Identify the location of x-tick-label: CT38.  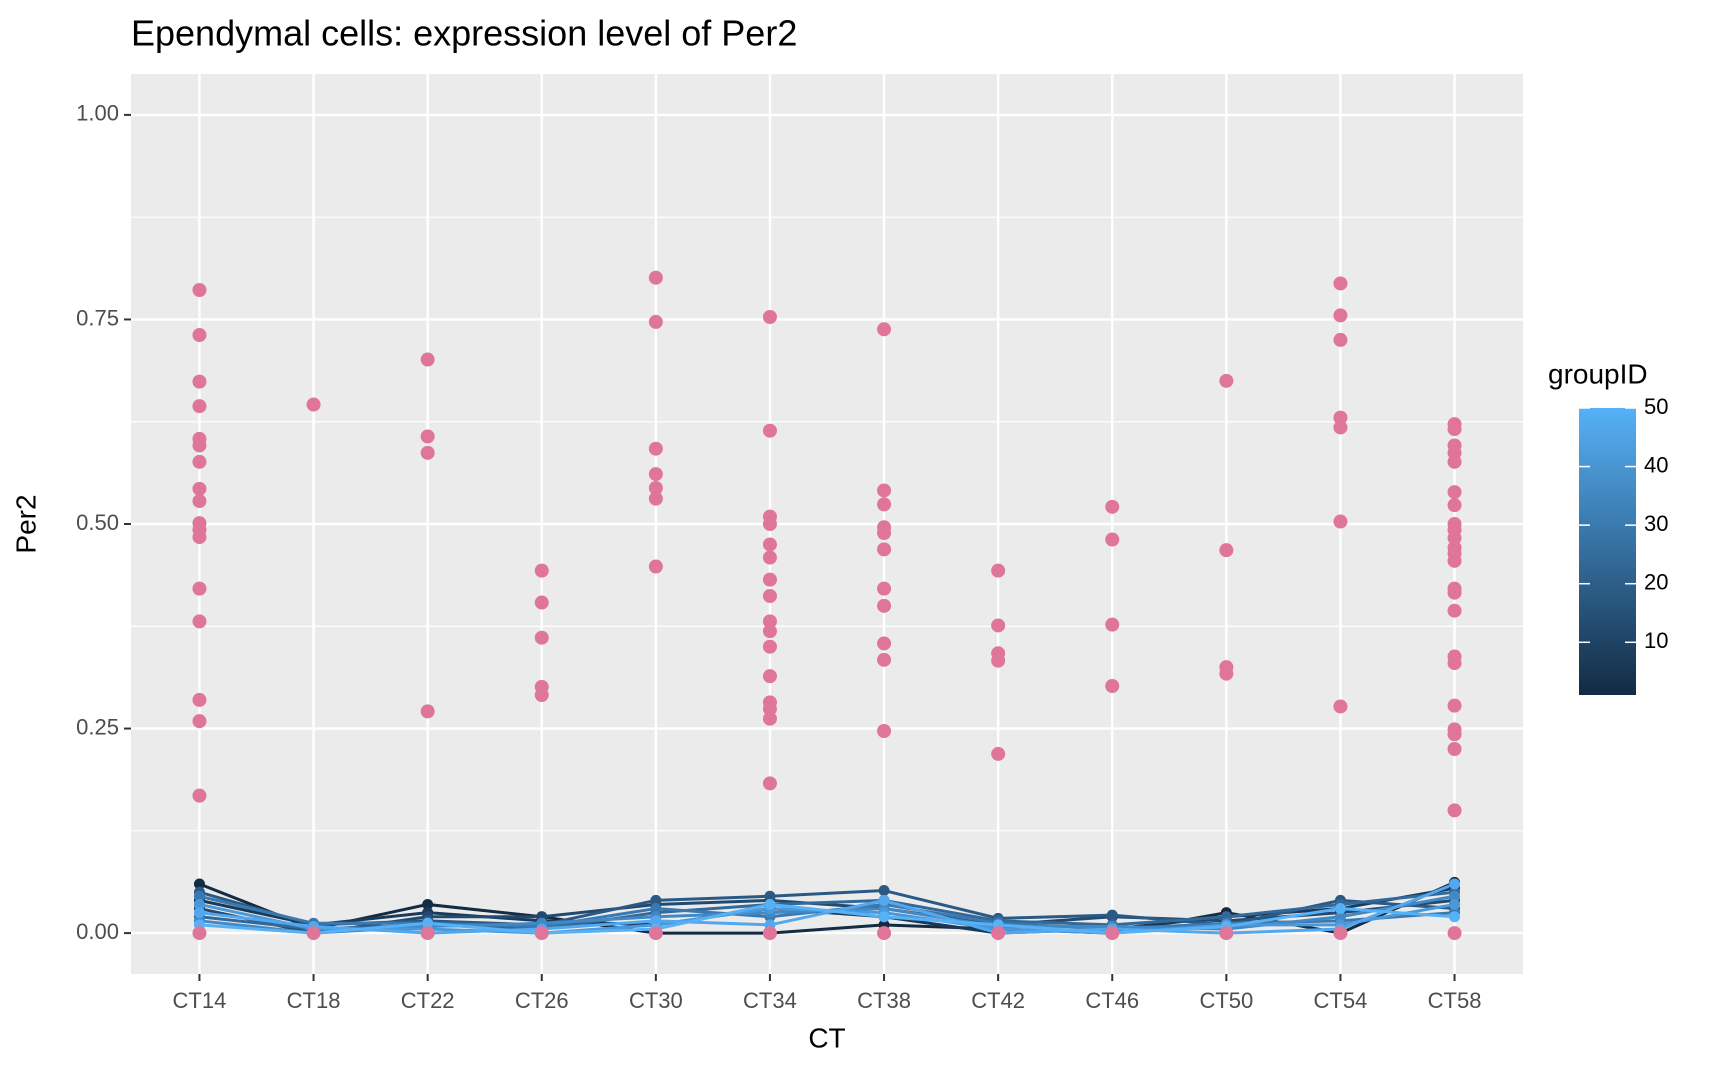
(884, 1000).